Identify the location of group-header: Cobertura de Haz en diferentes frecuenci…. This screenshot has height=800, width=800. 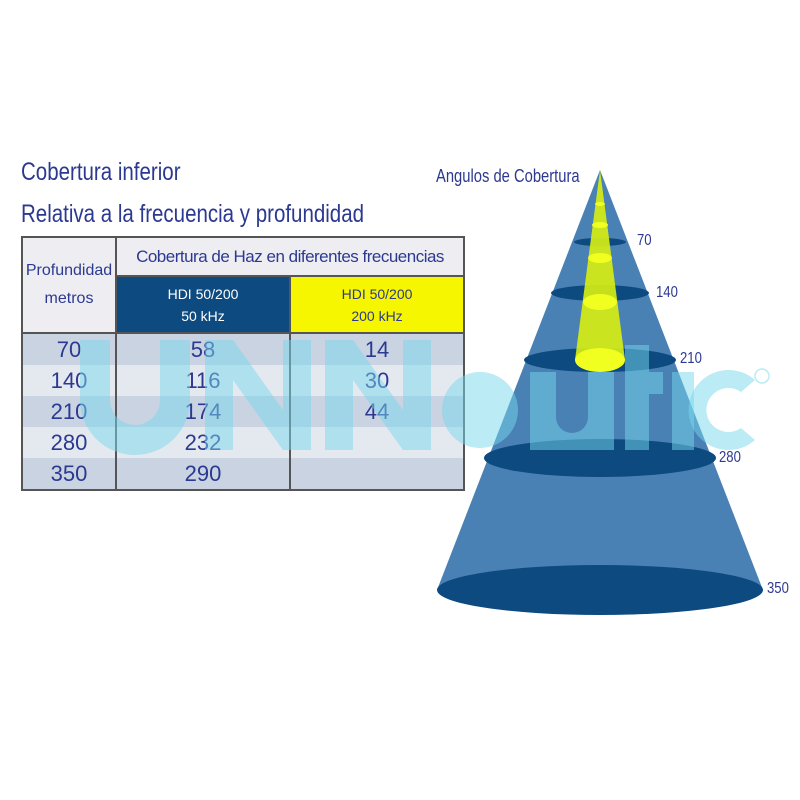
(290, 256).